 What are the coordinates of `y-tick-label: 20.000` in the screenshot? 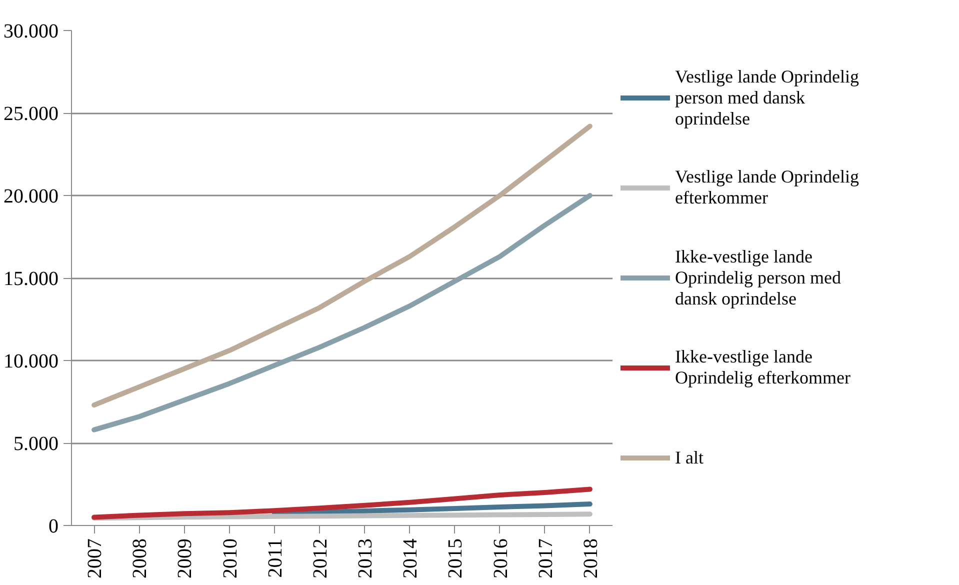 It's located at (31, 197).